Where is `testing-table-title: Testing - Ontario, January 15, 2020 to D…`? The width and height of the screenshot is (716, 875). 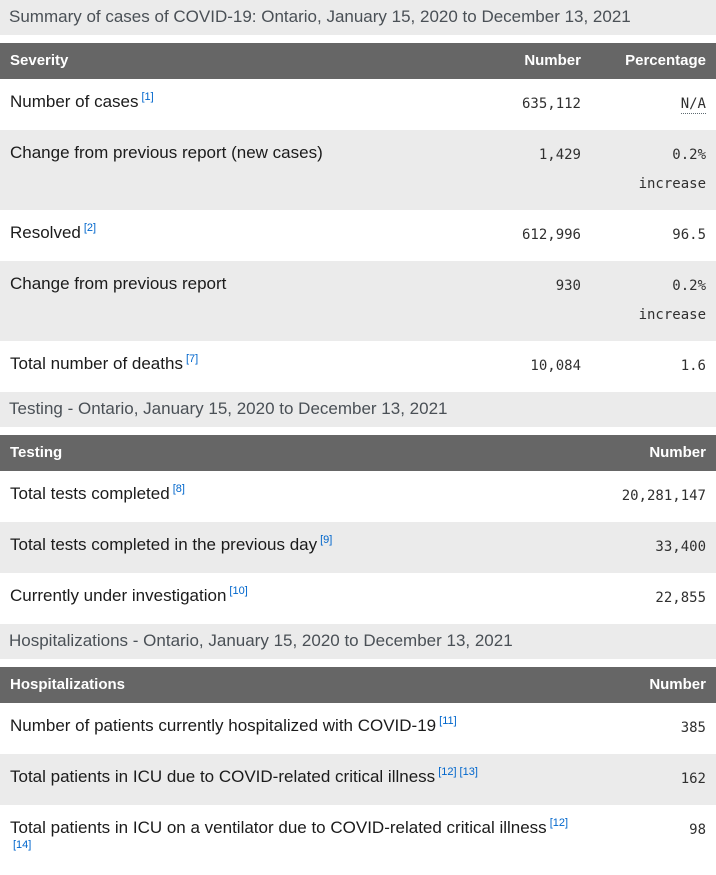 testing-table-title: Testing - Ontario, January 15, 2020 to D… is located at coordinates (358, 409).